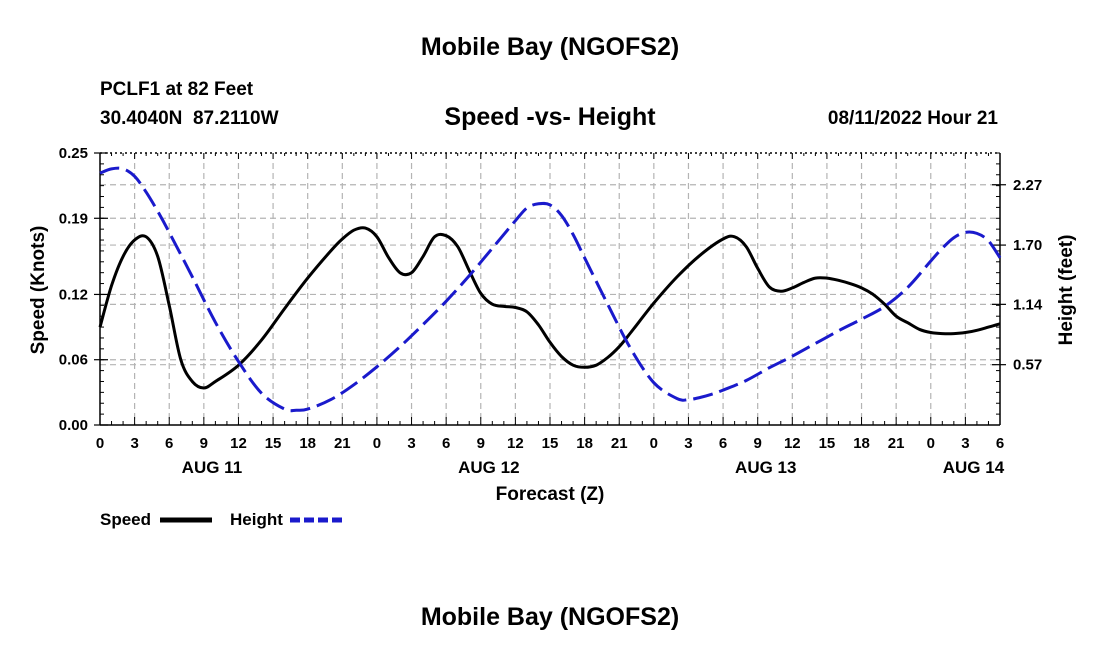  What do you see at coordinates (1066, 290) in the screenshot?
I see `y-right-axis-title: Height (feet)` at bounding box center [1066, 290].